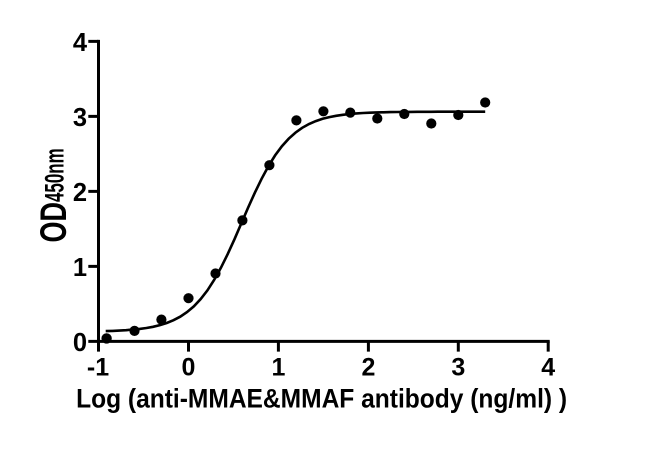  Describe the element at coordinates (321, 399) in the screenshot. I see `svg-text:Log (anti-MMAE&MMAF antibody (: Log (anti-MMAE&MMAF antibody (ng/ml) )` at that location.